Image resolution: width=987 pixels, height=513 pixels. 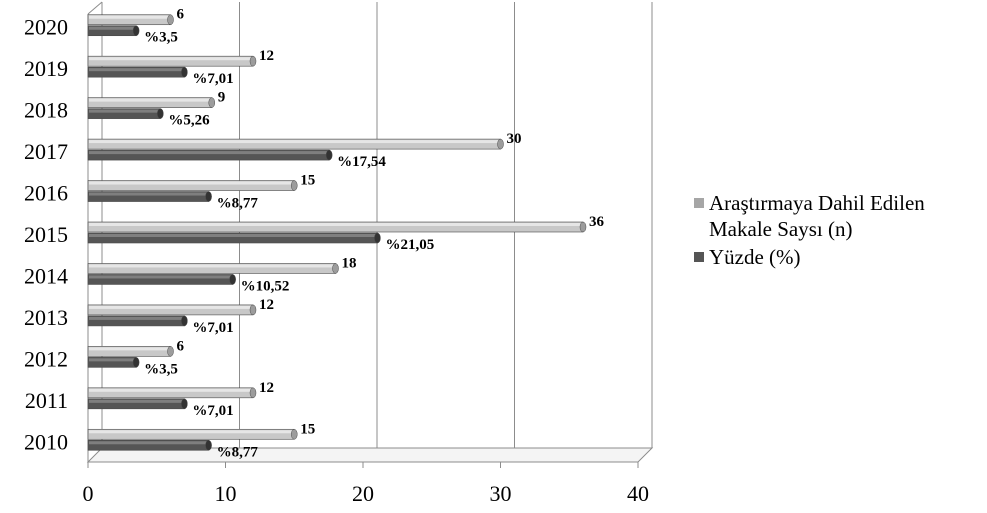 I want to click on bar-highlight-count-2015, so click(x=335, y=224).